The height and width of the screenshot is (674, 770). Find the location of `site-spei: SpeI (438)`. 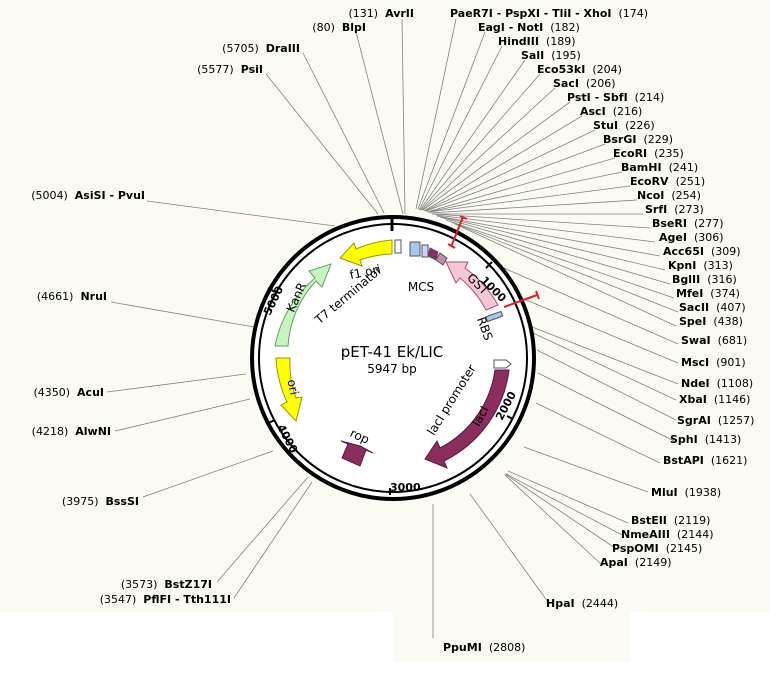

site-spei: SpeI (438) is located at coordinates (711, 321).